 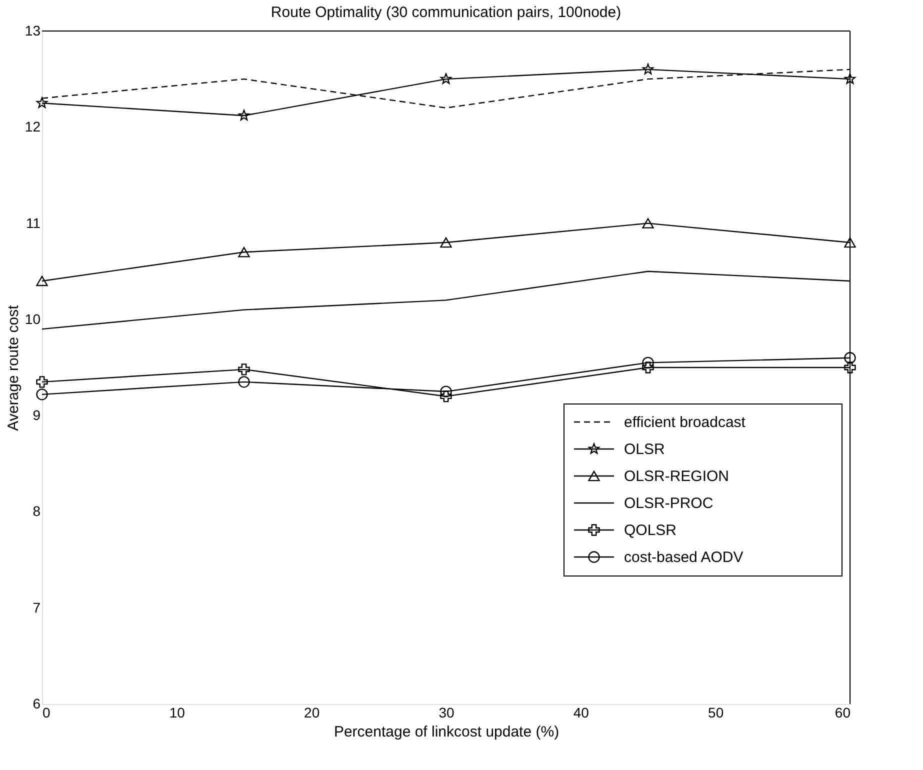 I want to click on y-tick-label: 13, so click(x=32, y=30).